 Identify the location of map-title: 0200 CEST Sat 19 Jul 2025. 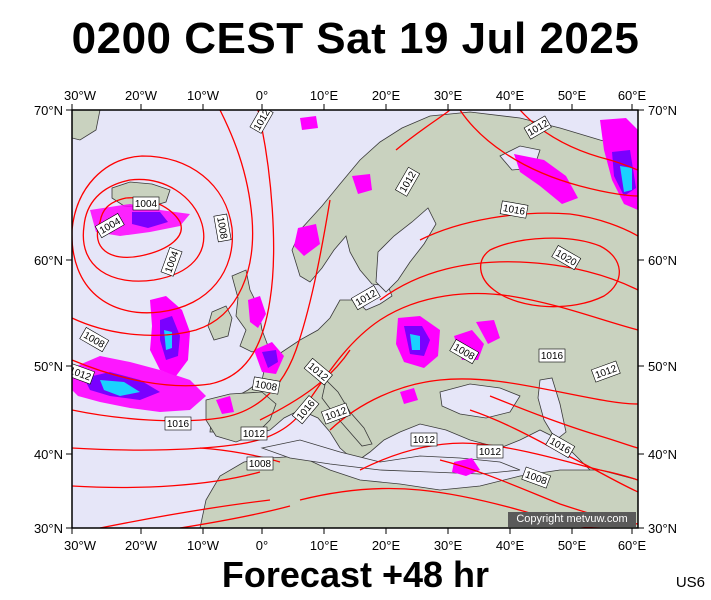
(355, 38).